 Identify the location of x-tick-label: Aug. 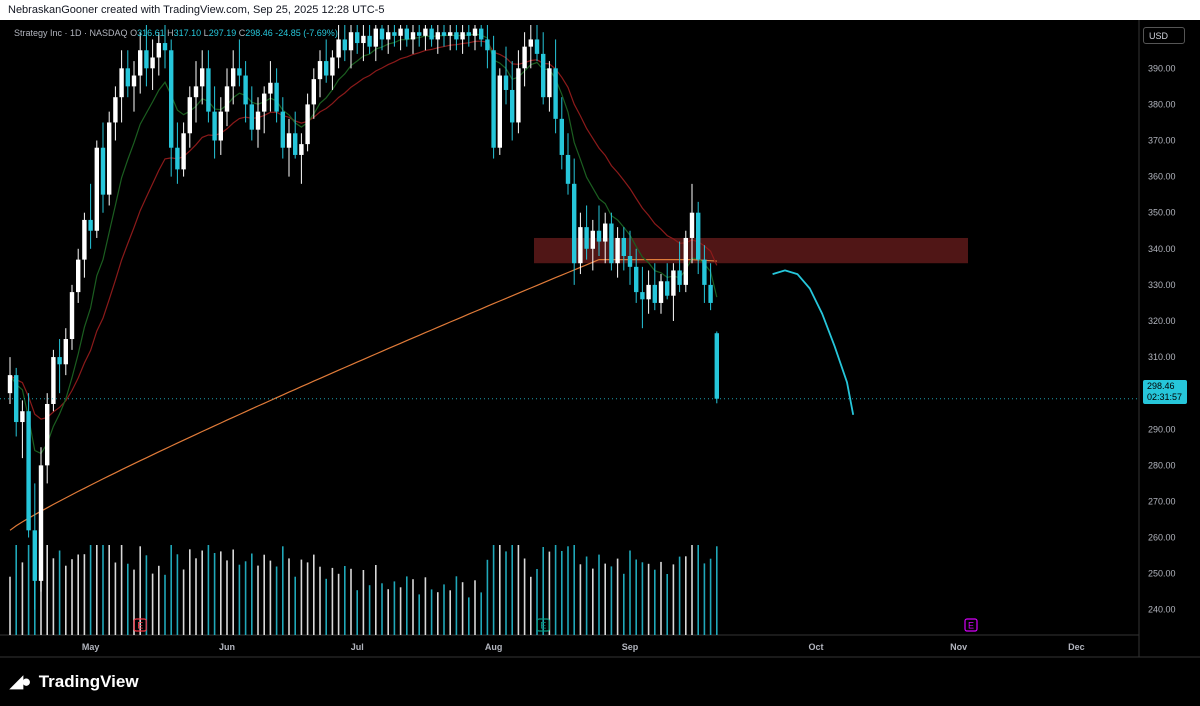
(494, 647).